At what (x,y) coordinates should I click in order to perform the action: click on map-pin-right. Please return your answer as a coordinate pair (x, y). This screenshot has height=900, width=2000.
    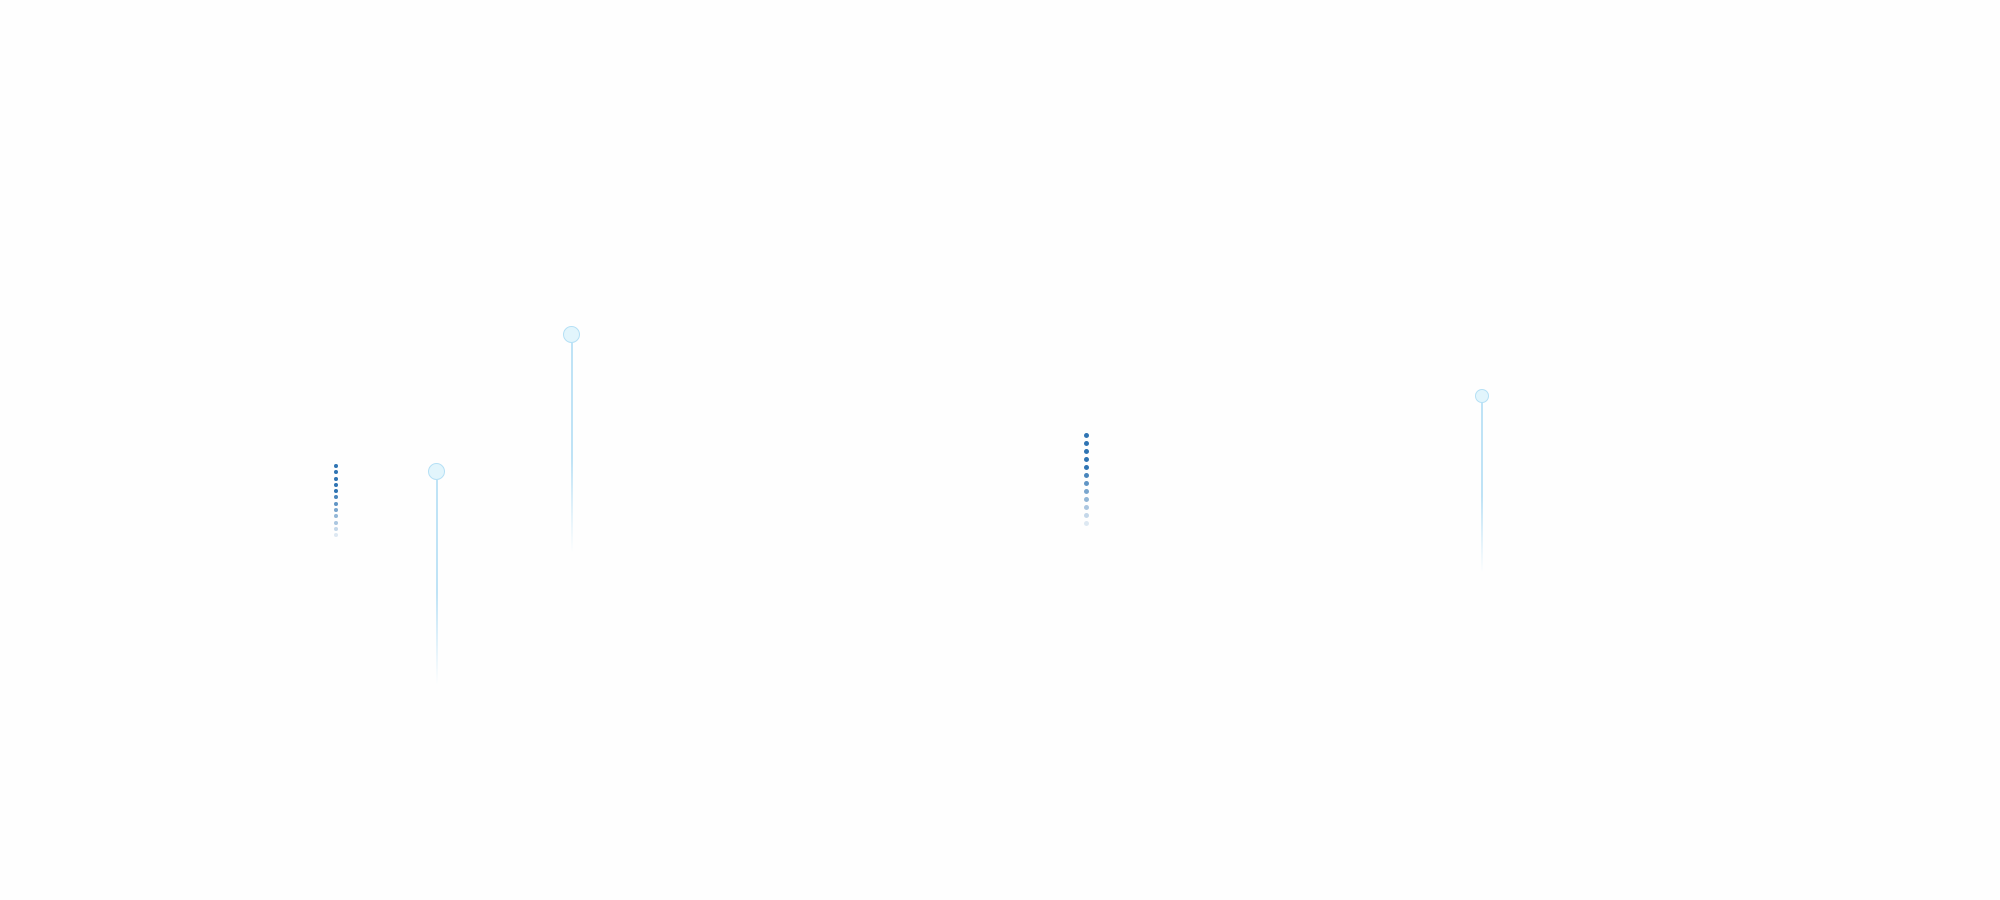
    Looking at the image, I should click on (1482, 481).